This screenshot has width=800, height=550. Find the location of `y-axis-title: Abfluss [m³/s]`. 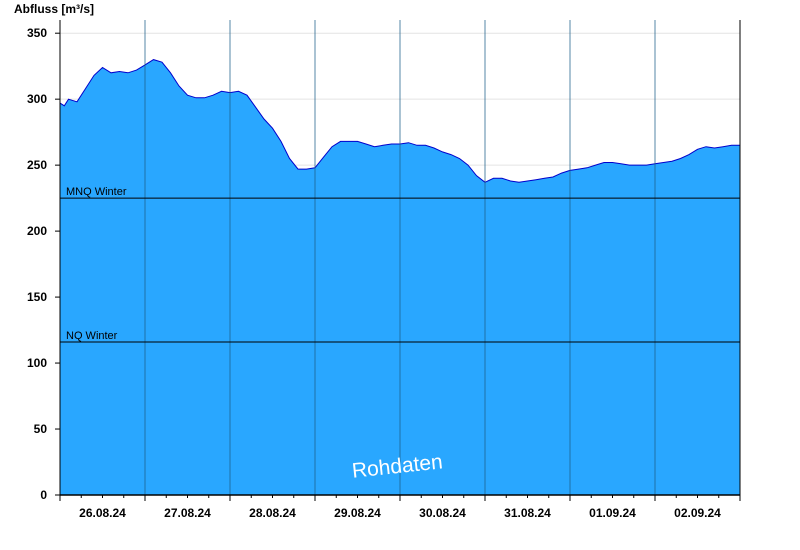

y-axis-title: Abfluss [m³/s] is located at coordinates (54, 9).